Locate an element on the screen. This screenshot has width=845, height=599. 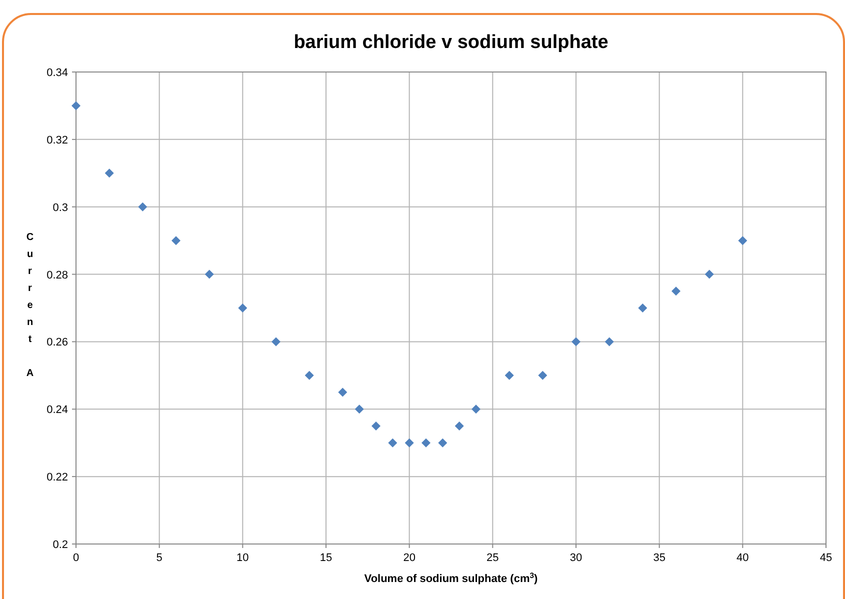
x-tick-label: 45 is located at coordinates (826, 558).